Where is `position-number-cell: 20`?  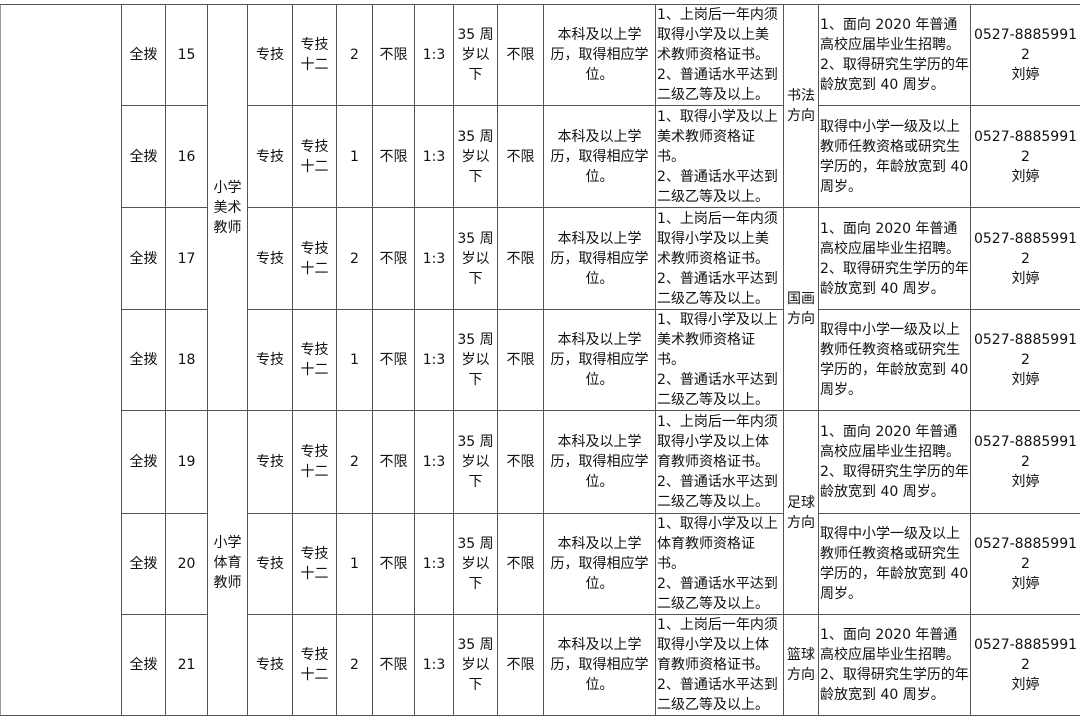
position-number-cell: 20 is located at coordinates (186, 564).